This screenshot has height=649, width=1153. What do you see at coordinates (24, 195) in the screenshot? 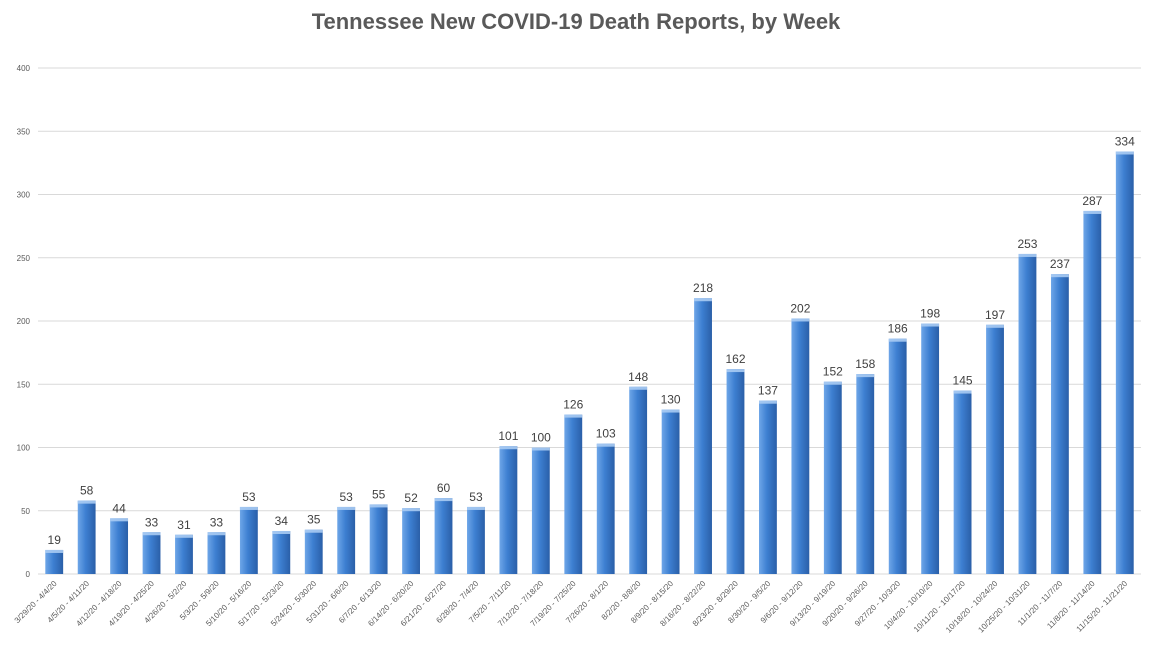
I see `y-tick-label: 300` at bounding box center [24, 195].